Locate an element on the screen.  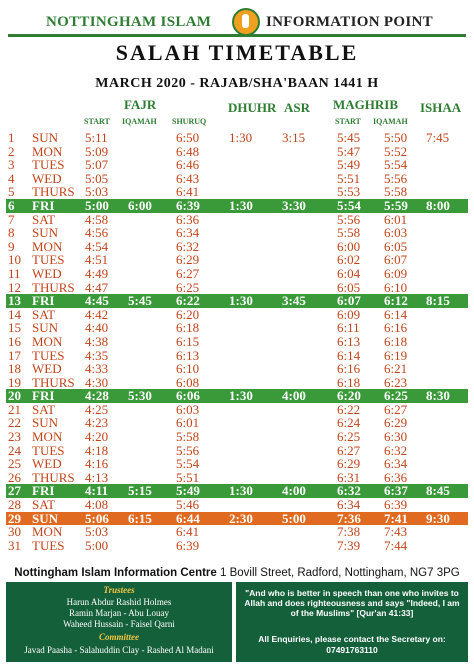
maghrib-start-cell: 6:18 is located at coordinates (349, 382).